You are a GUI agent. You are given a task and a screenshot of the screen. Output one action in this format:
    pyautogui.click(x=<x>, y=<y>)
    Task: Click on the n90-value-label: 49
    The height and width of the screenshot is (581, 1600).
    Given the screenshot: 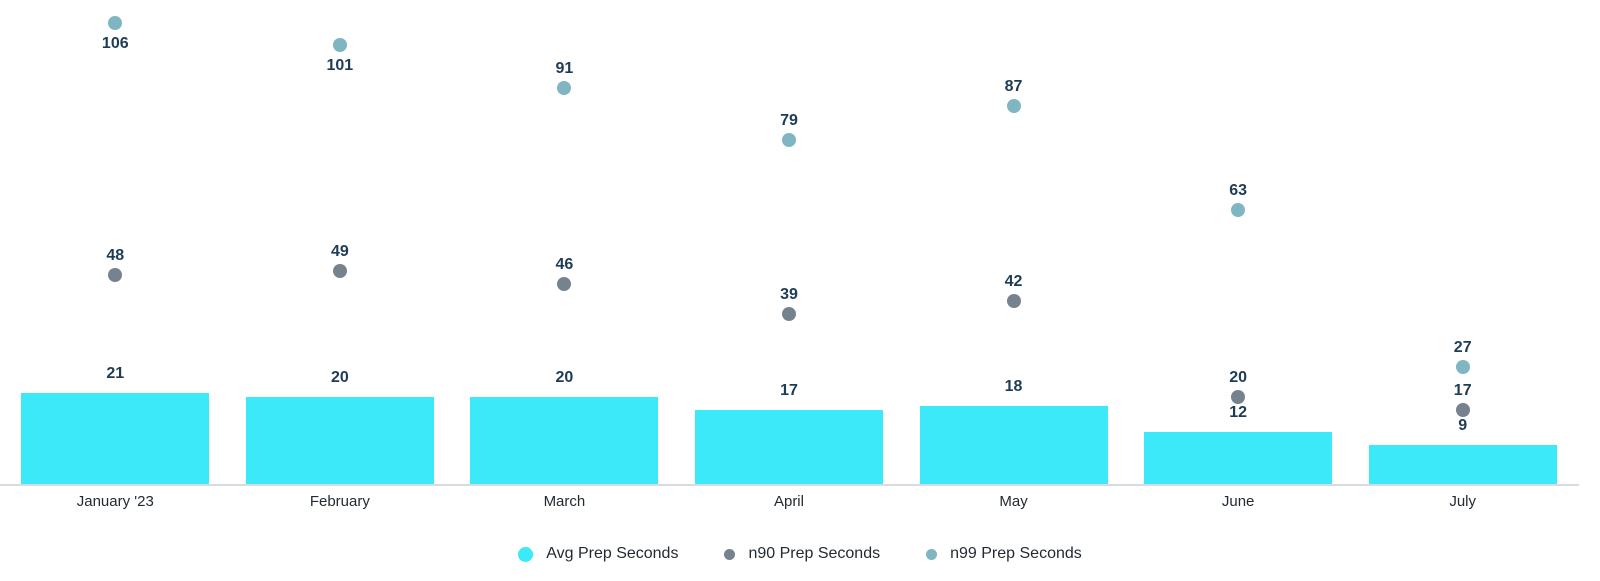 What is the action you would take?
    pyautogui.click(x=339, y=251)
    